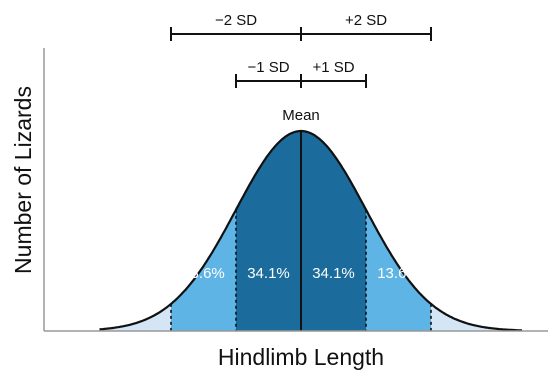 Image resolution: width=548 pixels, height=372 pixels. I want to click on bracket-label: −1 SD, so click(268, 67).